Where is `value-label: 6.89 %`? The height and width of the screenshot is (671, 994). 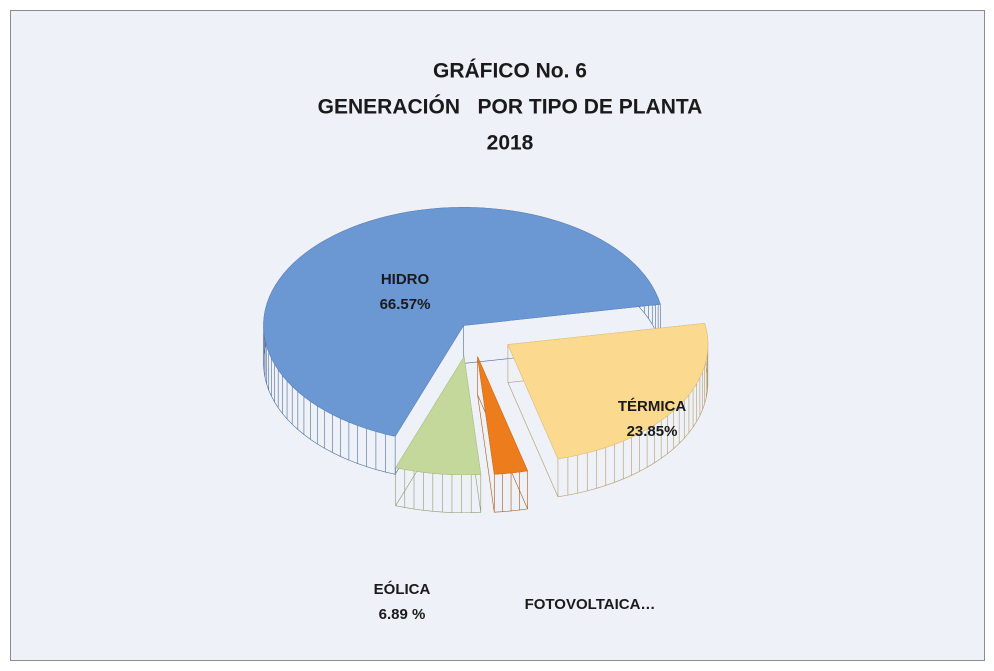
value-label: 6.89 % is located at coordinates (402, 614).